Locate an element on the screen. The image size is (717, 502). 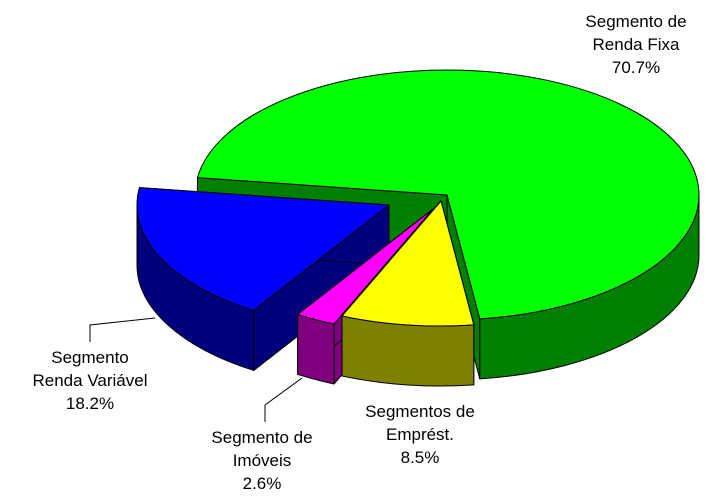
slice-label: Segmento de Imóveis 2.6% is located at coordinates (262, 460).